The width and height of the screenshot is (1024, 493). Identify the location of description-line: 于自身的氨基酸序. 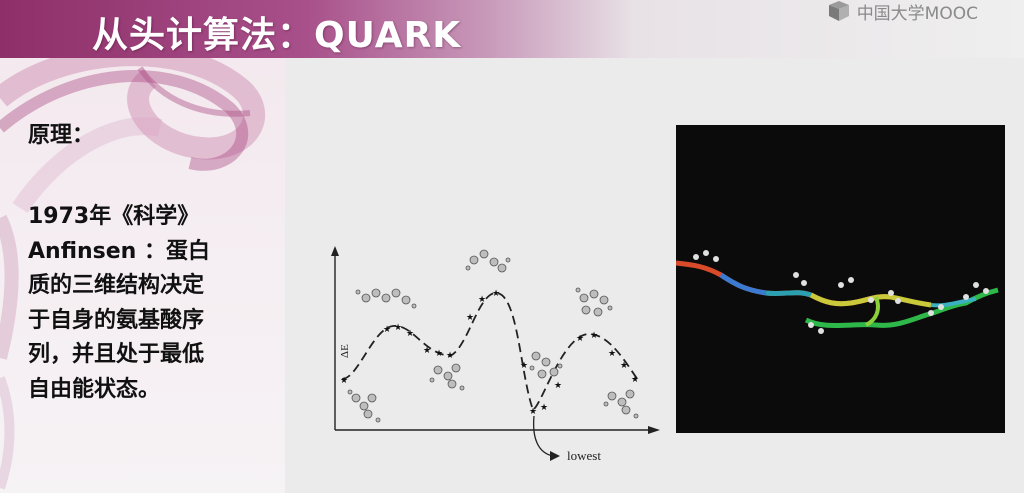
(116, 320).